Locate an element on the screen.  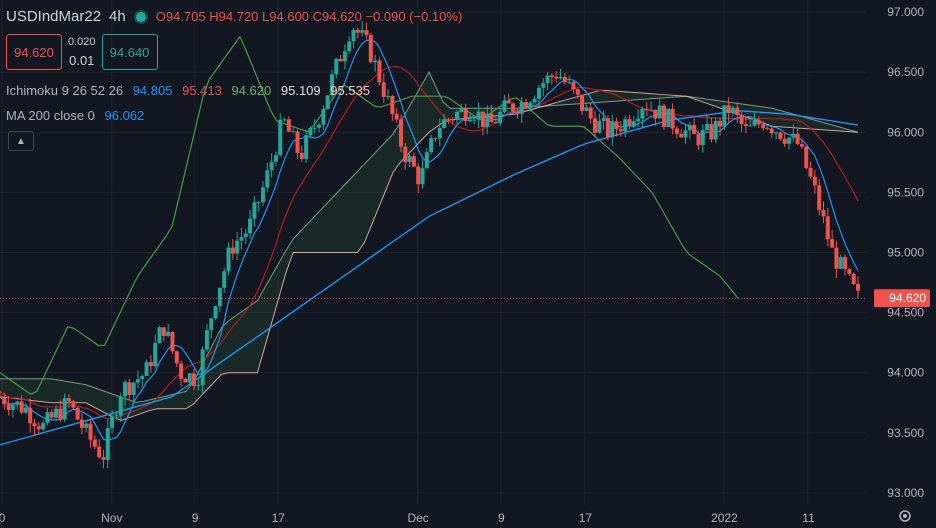
quantity: 0.01 is located at coordinates (82, 60).